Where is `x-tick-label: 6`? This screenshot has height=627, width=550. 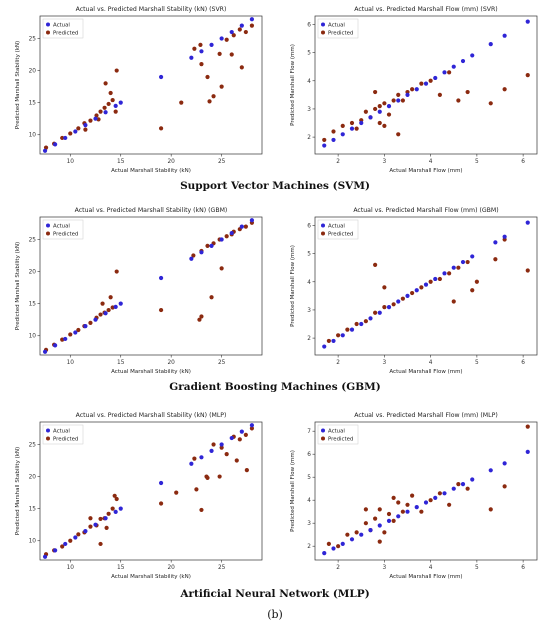
x-tick-label: 6 is located at coordinates (523, 568).